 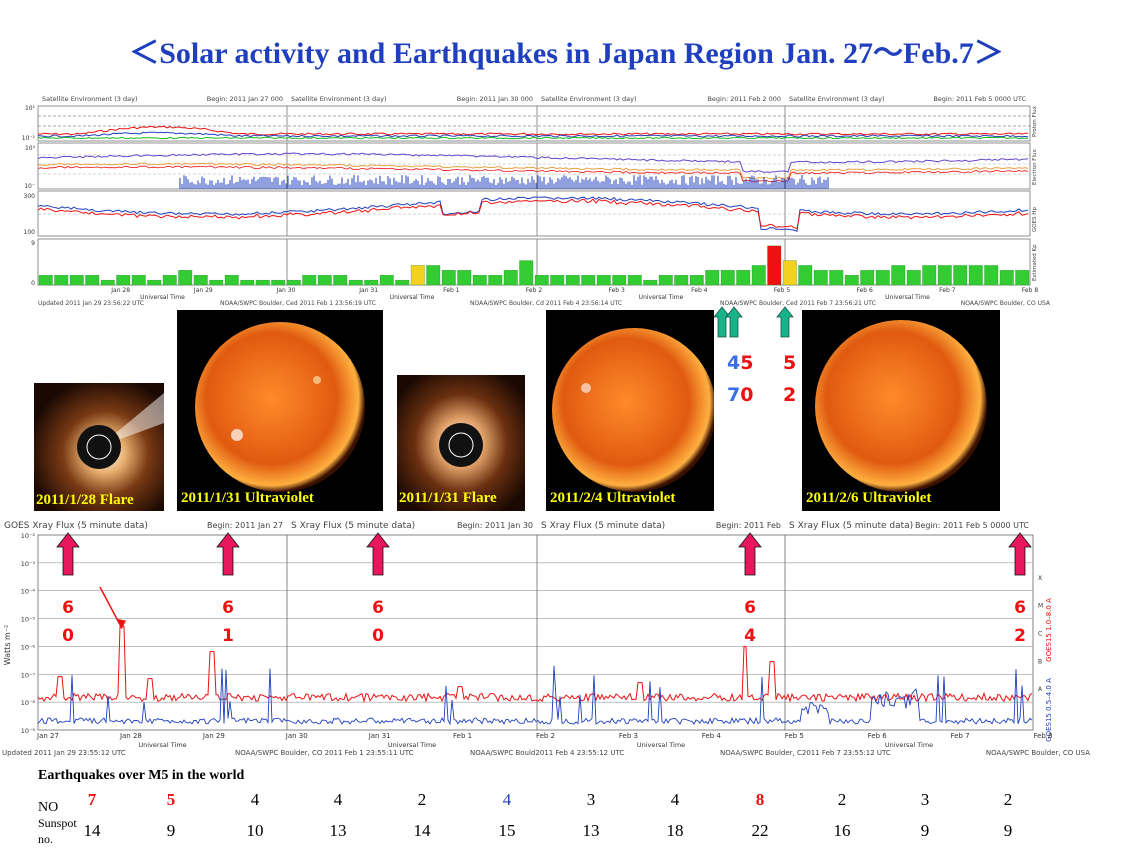 What do you see at coordinates (675, 830) in the screenshot?
I see `sunspot-value: 18` at bounding box center [675, 830].